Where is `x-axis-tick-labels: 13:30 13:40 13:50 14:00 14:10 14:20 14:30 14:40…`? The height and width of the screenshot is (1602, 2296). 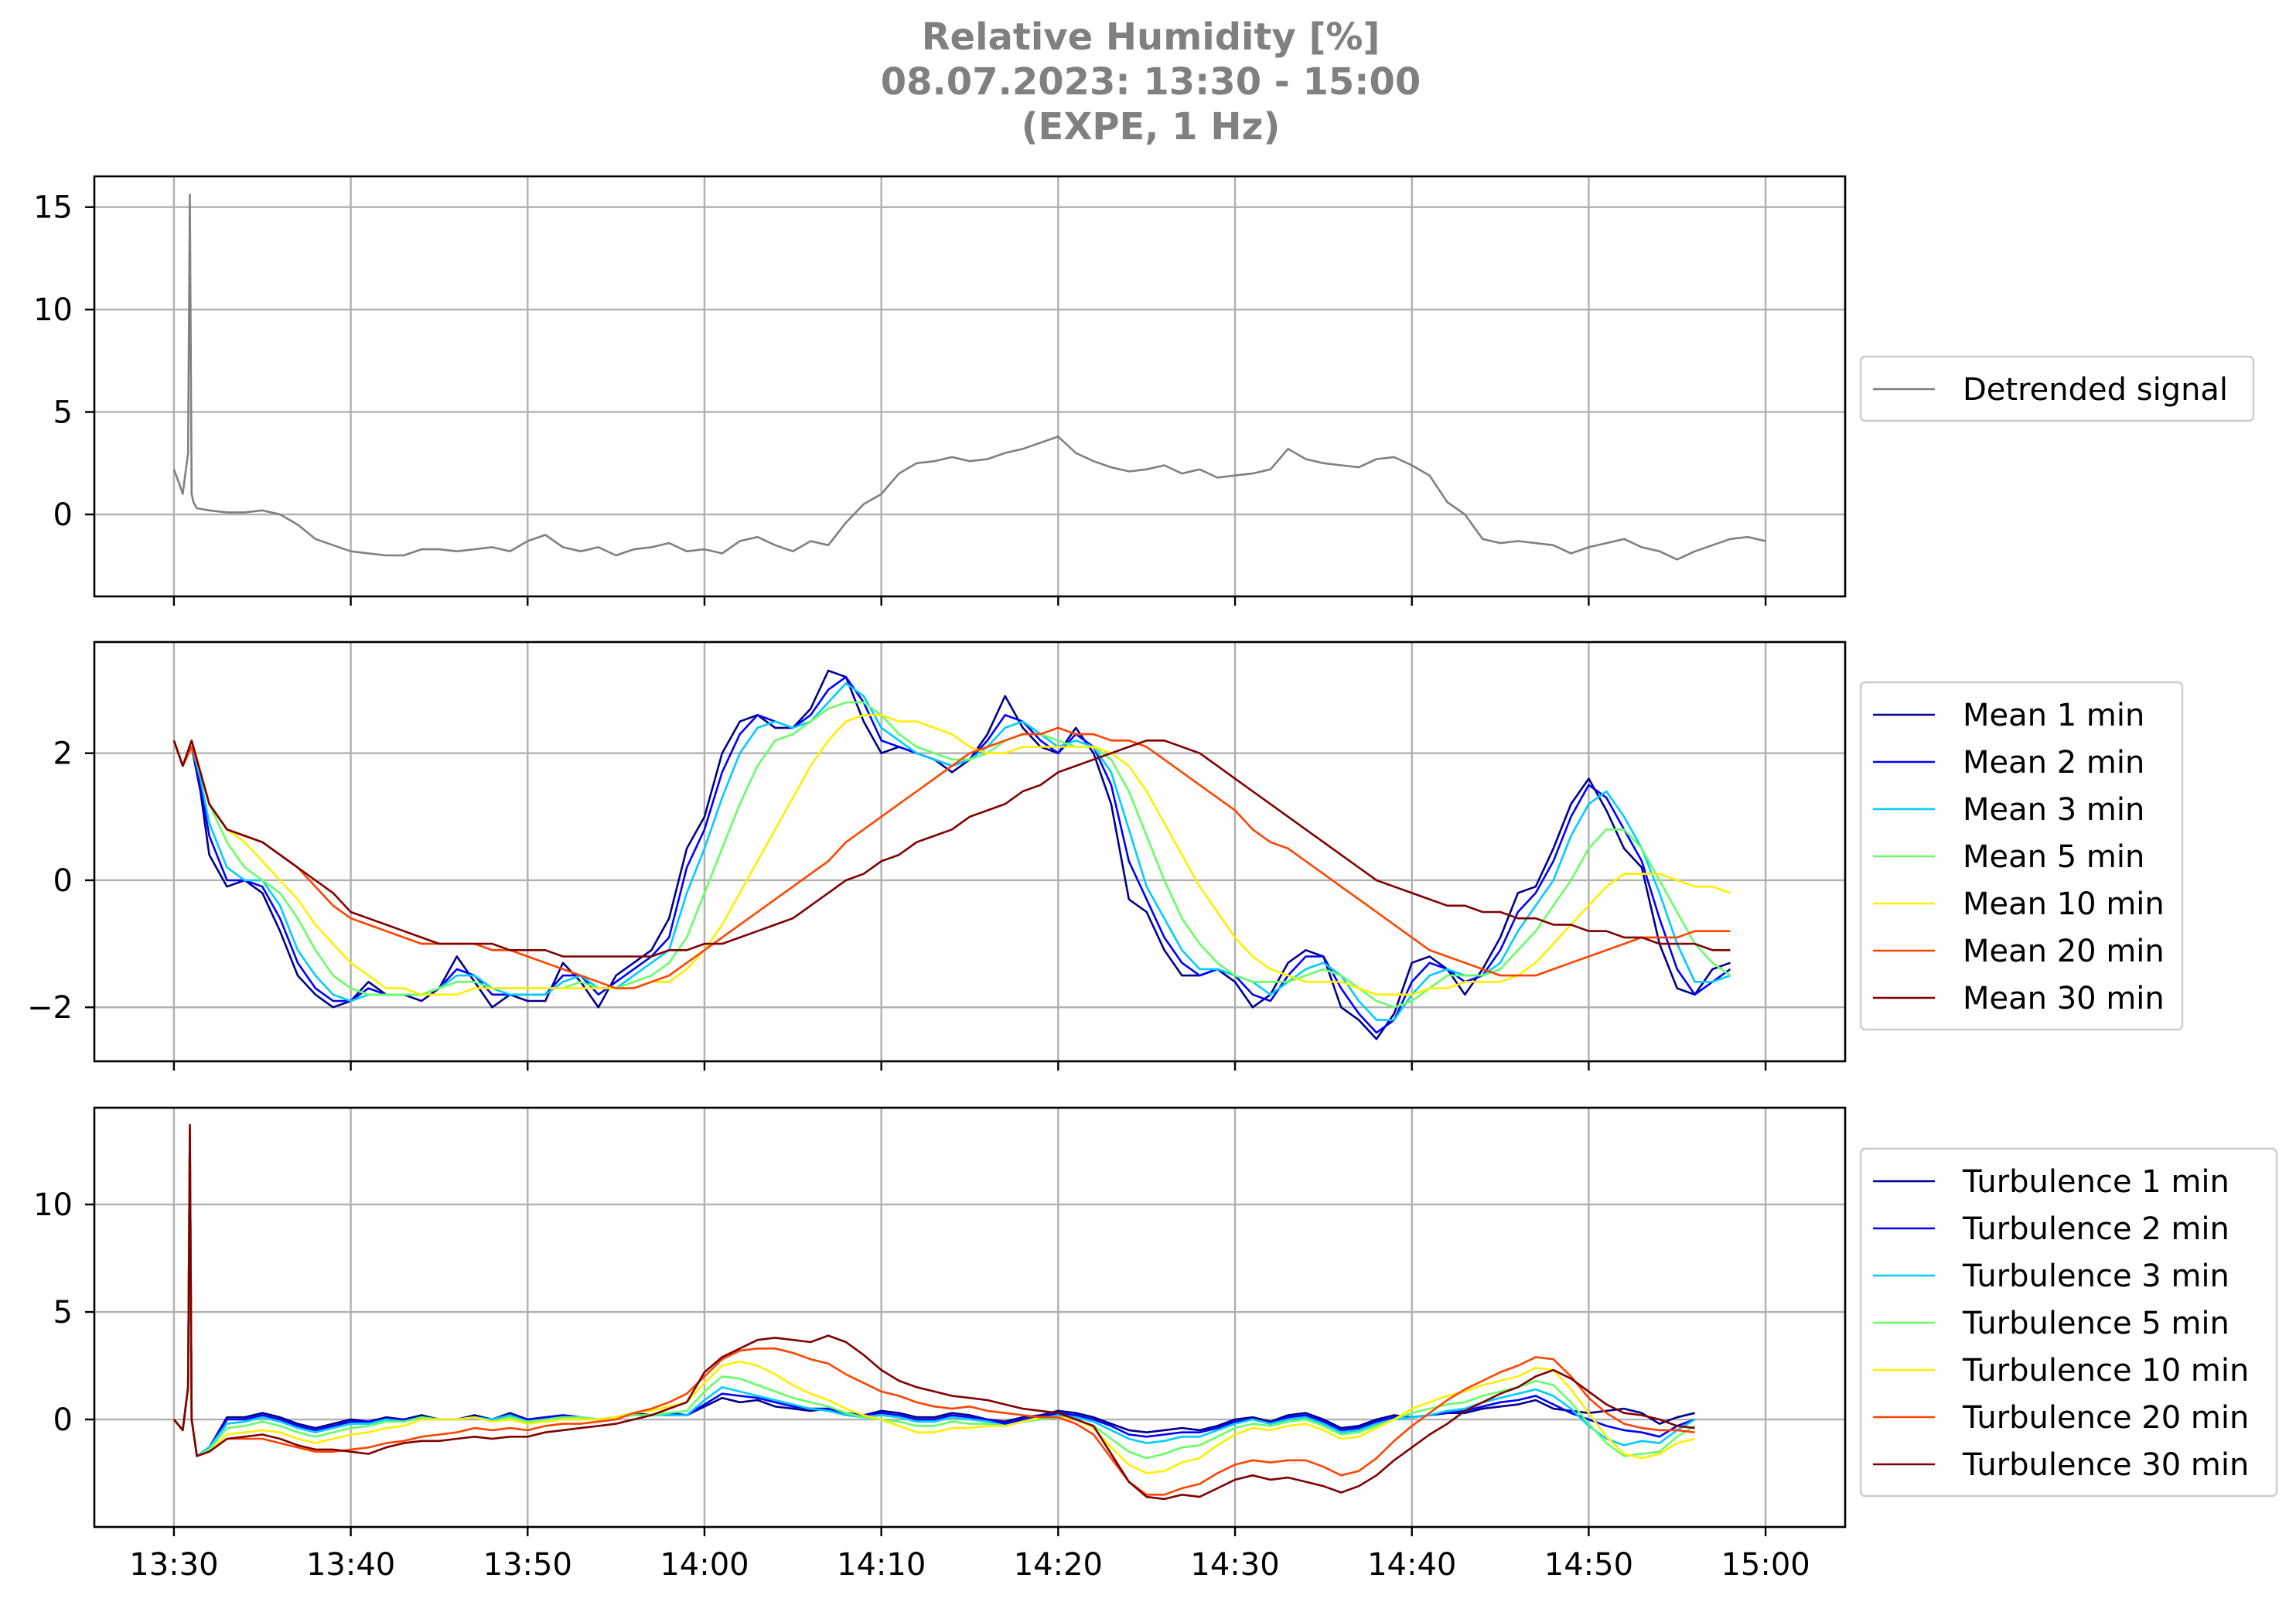
x-axis-tick-labels: 13:30 13:40 13:50 14:00 14:10 14:20 14:30 14:40… is located at coordinates (969, 1565).